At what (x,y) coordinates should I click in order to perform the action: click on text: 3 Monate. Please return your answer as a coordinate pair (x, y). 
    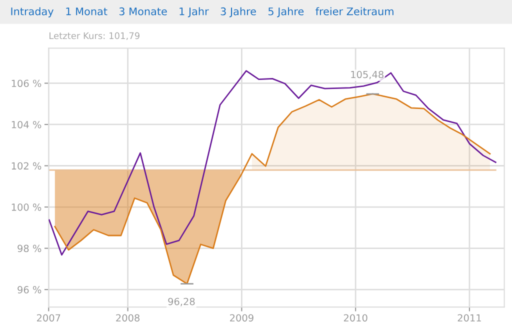
    Looking at the image, I should click on (143, 11).